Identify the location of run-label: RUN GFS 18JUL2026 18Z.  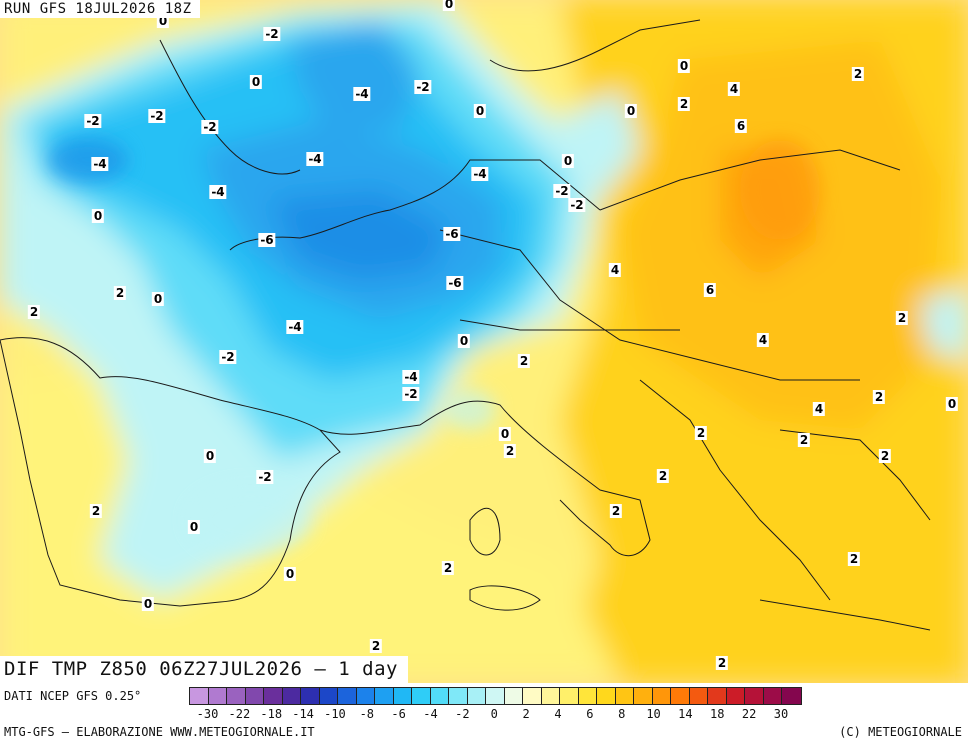
(100, 9).